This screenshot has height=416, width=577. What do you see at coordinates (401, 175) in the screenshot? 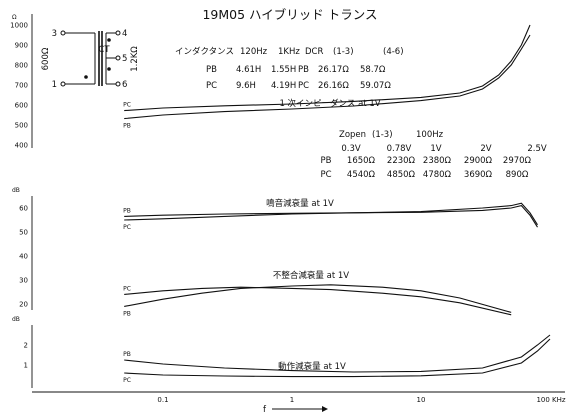
I see `zopen-cell: 4850Ω` at bounding box center [401, 175].